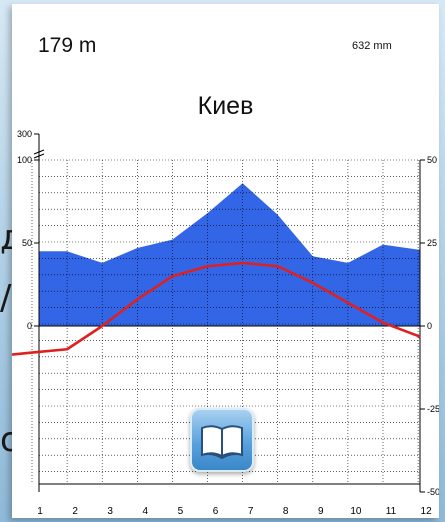 The height and width of the screenshot is (522, 445). What do you see at coordinates (372, 46) in the screenshot?
I see `annual-precipitation-label: 632 mm` at bounding box center [372, 46].